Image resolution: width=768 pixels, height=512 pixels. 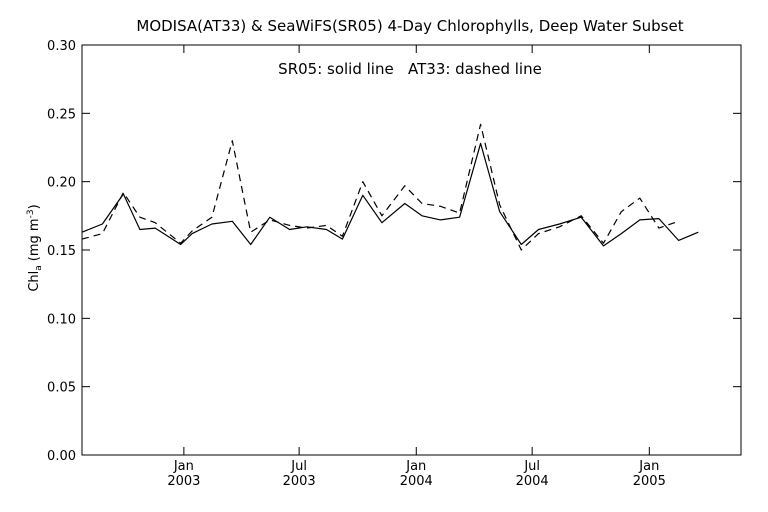 What do you see at coordinates (61, 114) in the screenshot?
I see `y-tick-label: 0.25` at bounding box center [61, 114].